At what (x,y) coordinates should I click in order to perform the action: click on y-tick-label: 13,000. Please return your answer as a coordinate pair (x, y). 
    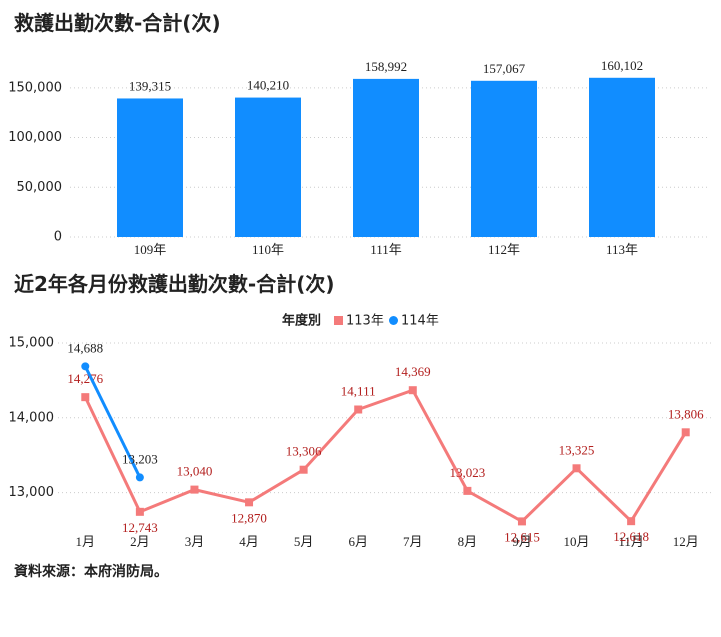
    Looking at the image, I should click on (32, 492).